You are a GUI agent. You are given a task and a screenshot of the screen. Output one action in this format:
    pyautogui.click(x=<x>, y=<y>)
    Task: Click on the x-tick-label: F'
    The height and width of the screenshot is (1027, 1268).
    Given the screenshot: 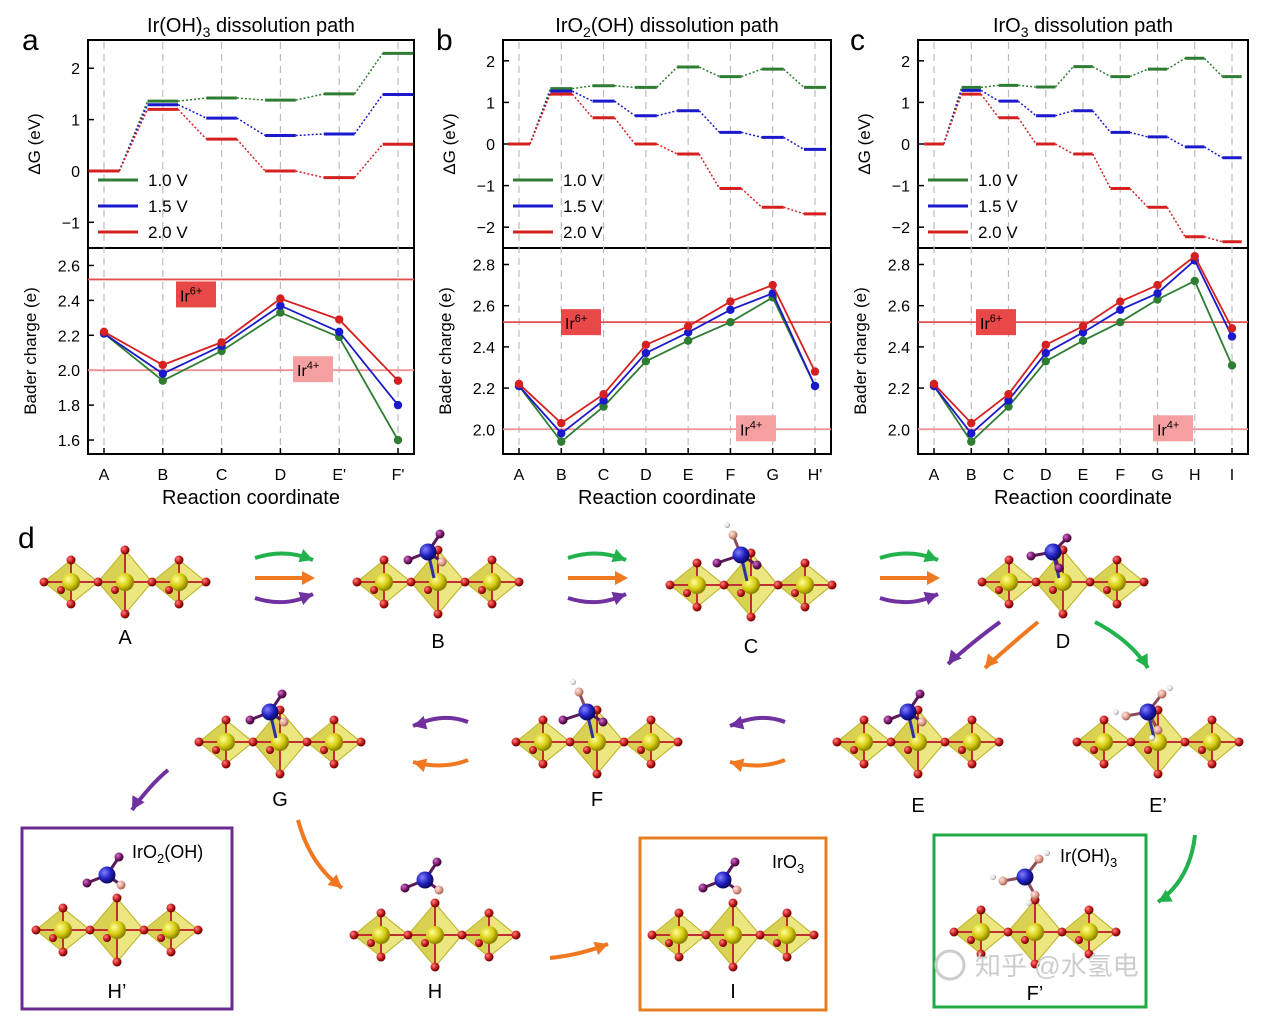 What is the action you would take?
    pyautogui.click(x=398, y=475)
    